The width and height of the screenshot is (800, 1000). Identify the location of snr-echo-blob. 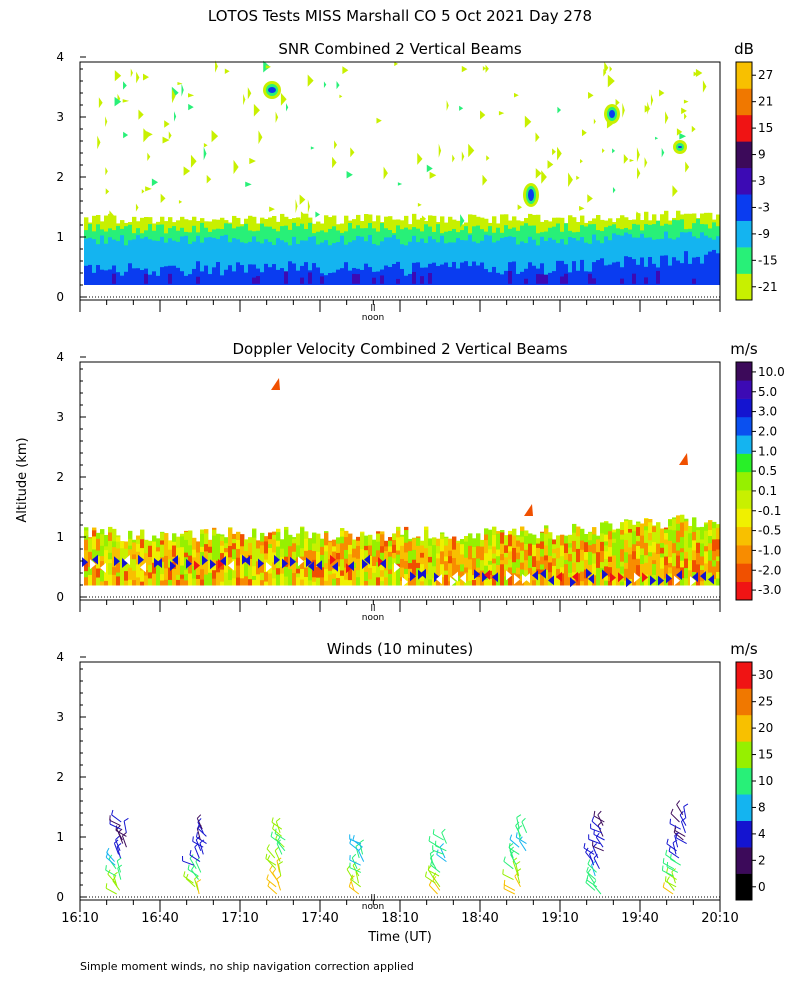
(612, 114).